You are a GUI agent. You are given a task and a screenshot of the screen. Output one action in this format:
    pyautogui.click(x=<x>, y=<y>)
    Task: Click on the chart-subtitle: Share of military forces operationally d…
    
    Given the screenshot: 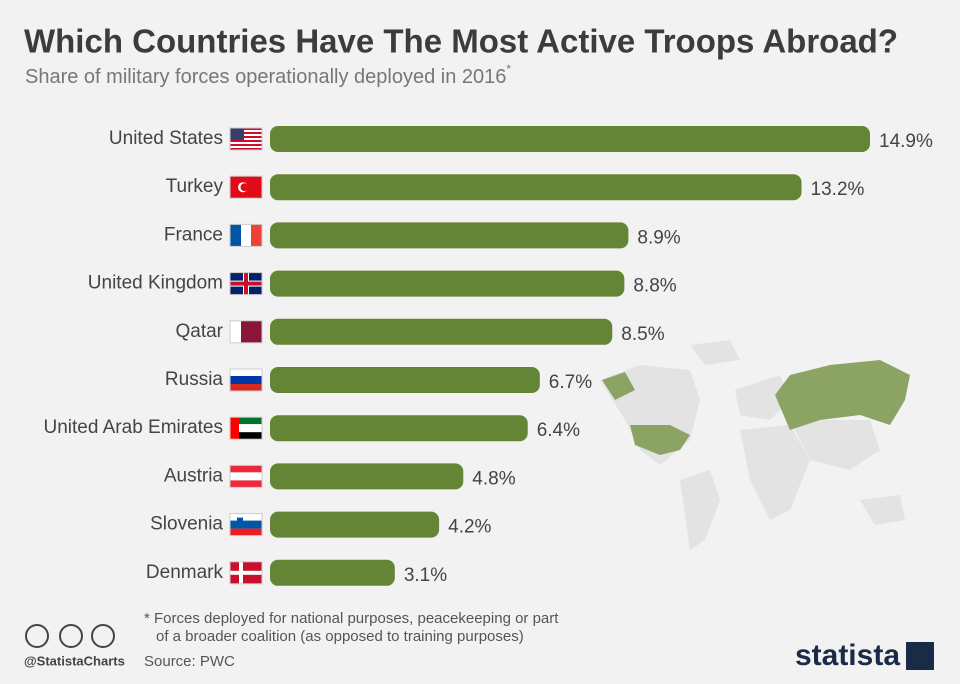 What is the action you would take?
    pyautogui.click(x=268, y=75)
    